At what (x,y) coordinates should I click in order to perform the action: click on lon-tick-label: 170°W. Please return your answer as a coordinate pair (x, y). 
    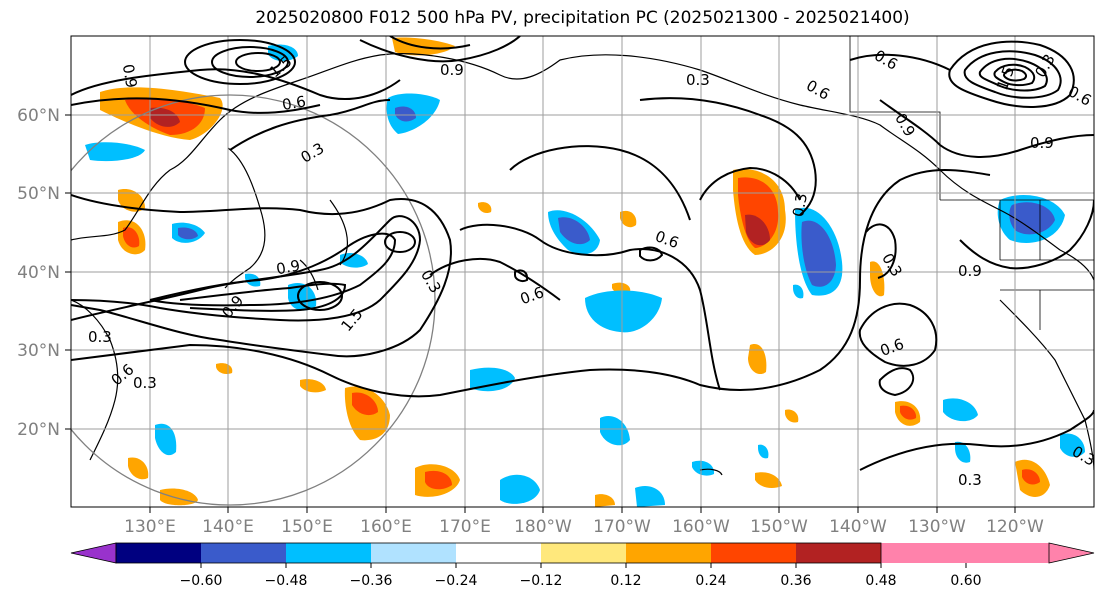
    Looking at the image, I should click on (622, 527).